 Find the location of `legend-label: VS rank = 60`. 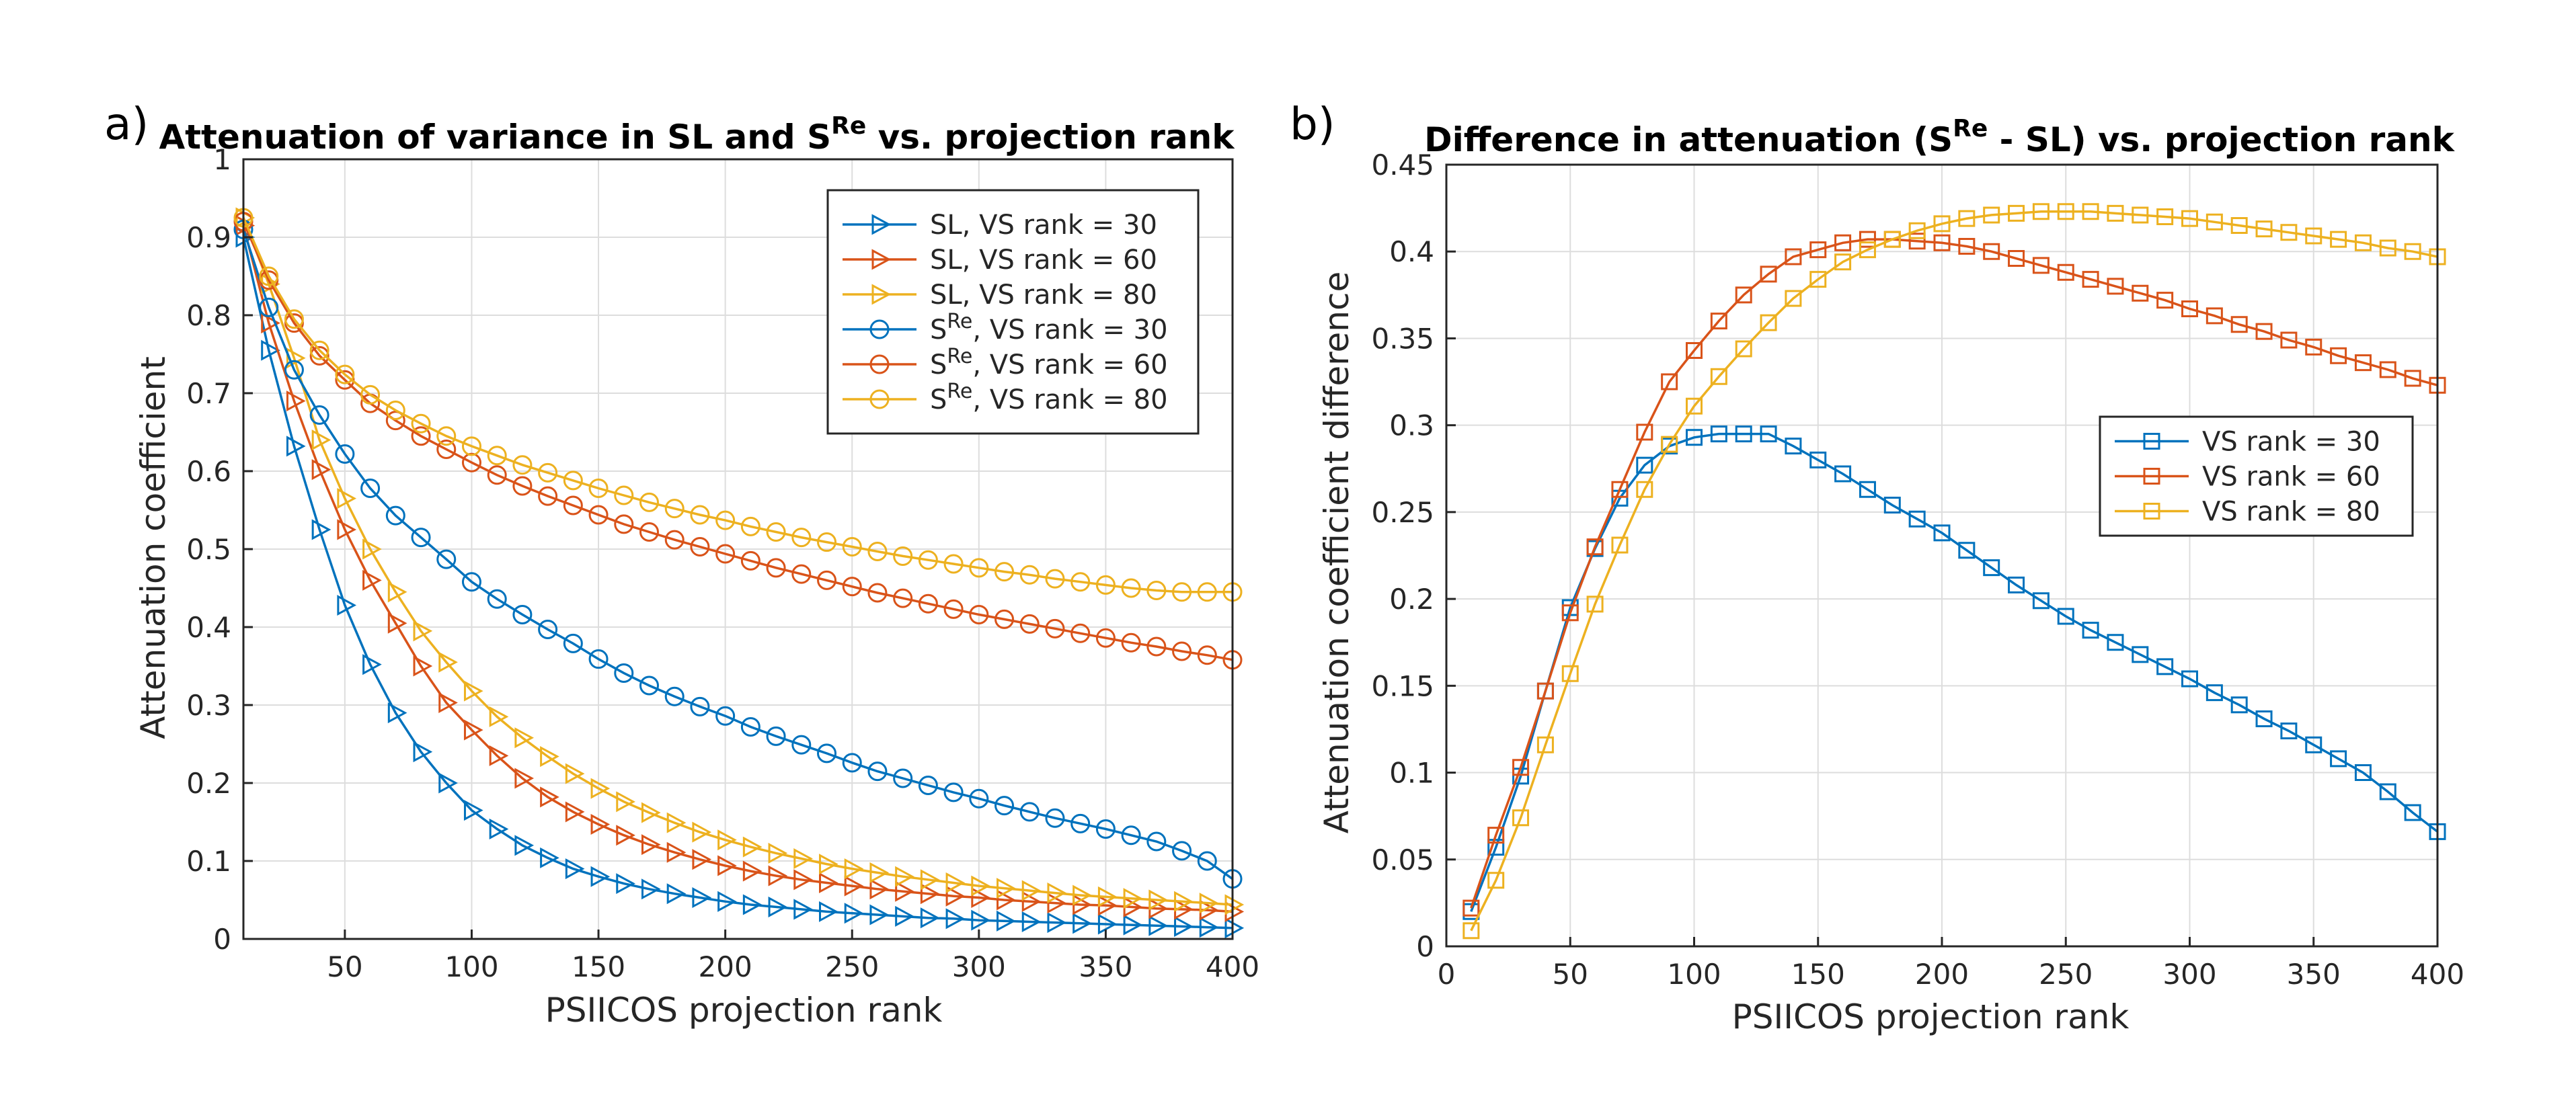

legend-label: VS rank = 60 is located at coordinates (2291, 477).